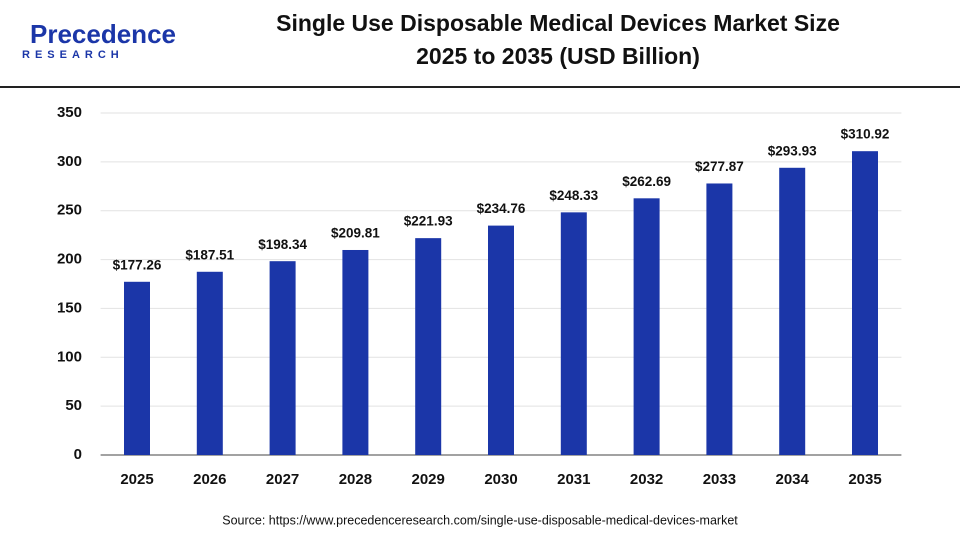  What do you see at coordinates (719, 166) in the screenshot?
I see `value-label: $277.87` at bounding box center [719, 166].